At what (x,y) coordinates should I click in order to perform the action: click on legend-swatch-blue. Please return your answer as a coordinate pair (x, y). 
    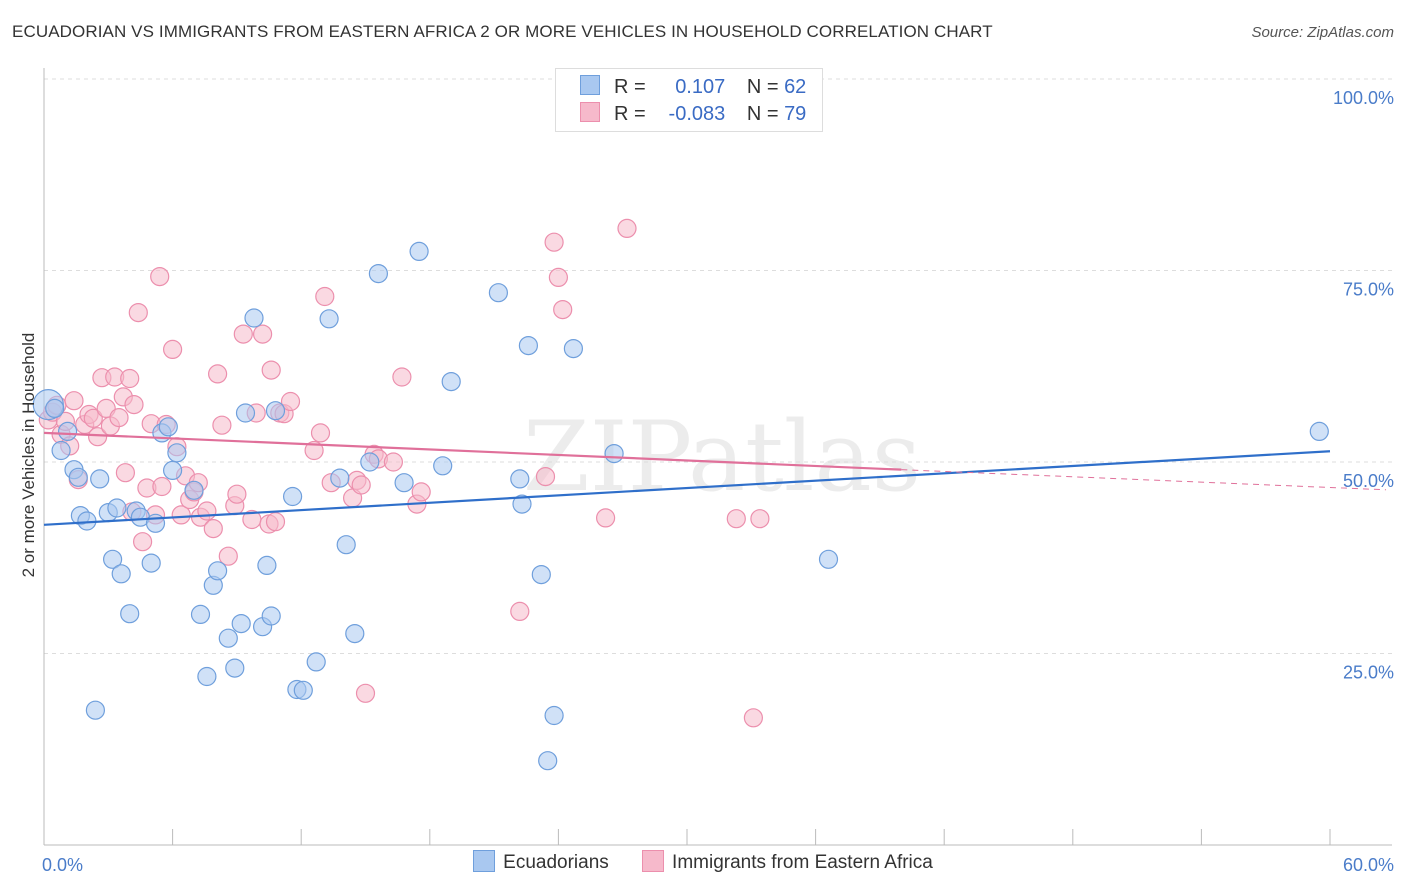
    Looking at the image, I should click on (590, 85).